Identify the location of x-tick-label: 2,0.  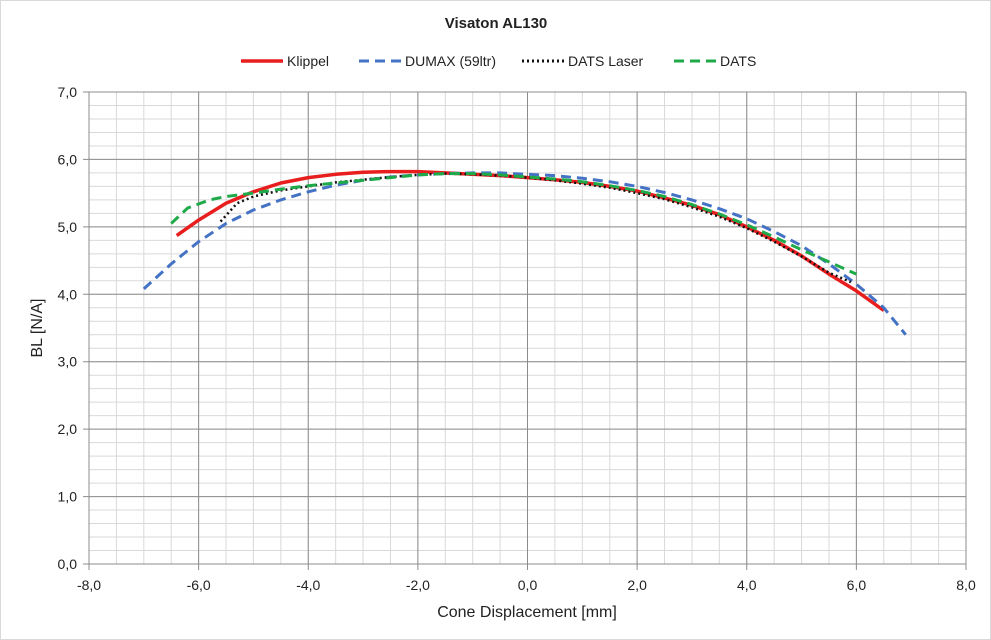
(637, 585).